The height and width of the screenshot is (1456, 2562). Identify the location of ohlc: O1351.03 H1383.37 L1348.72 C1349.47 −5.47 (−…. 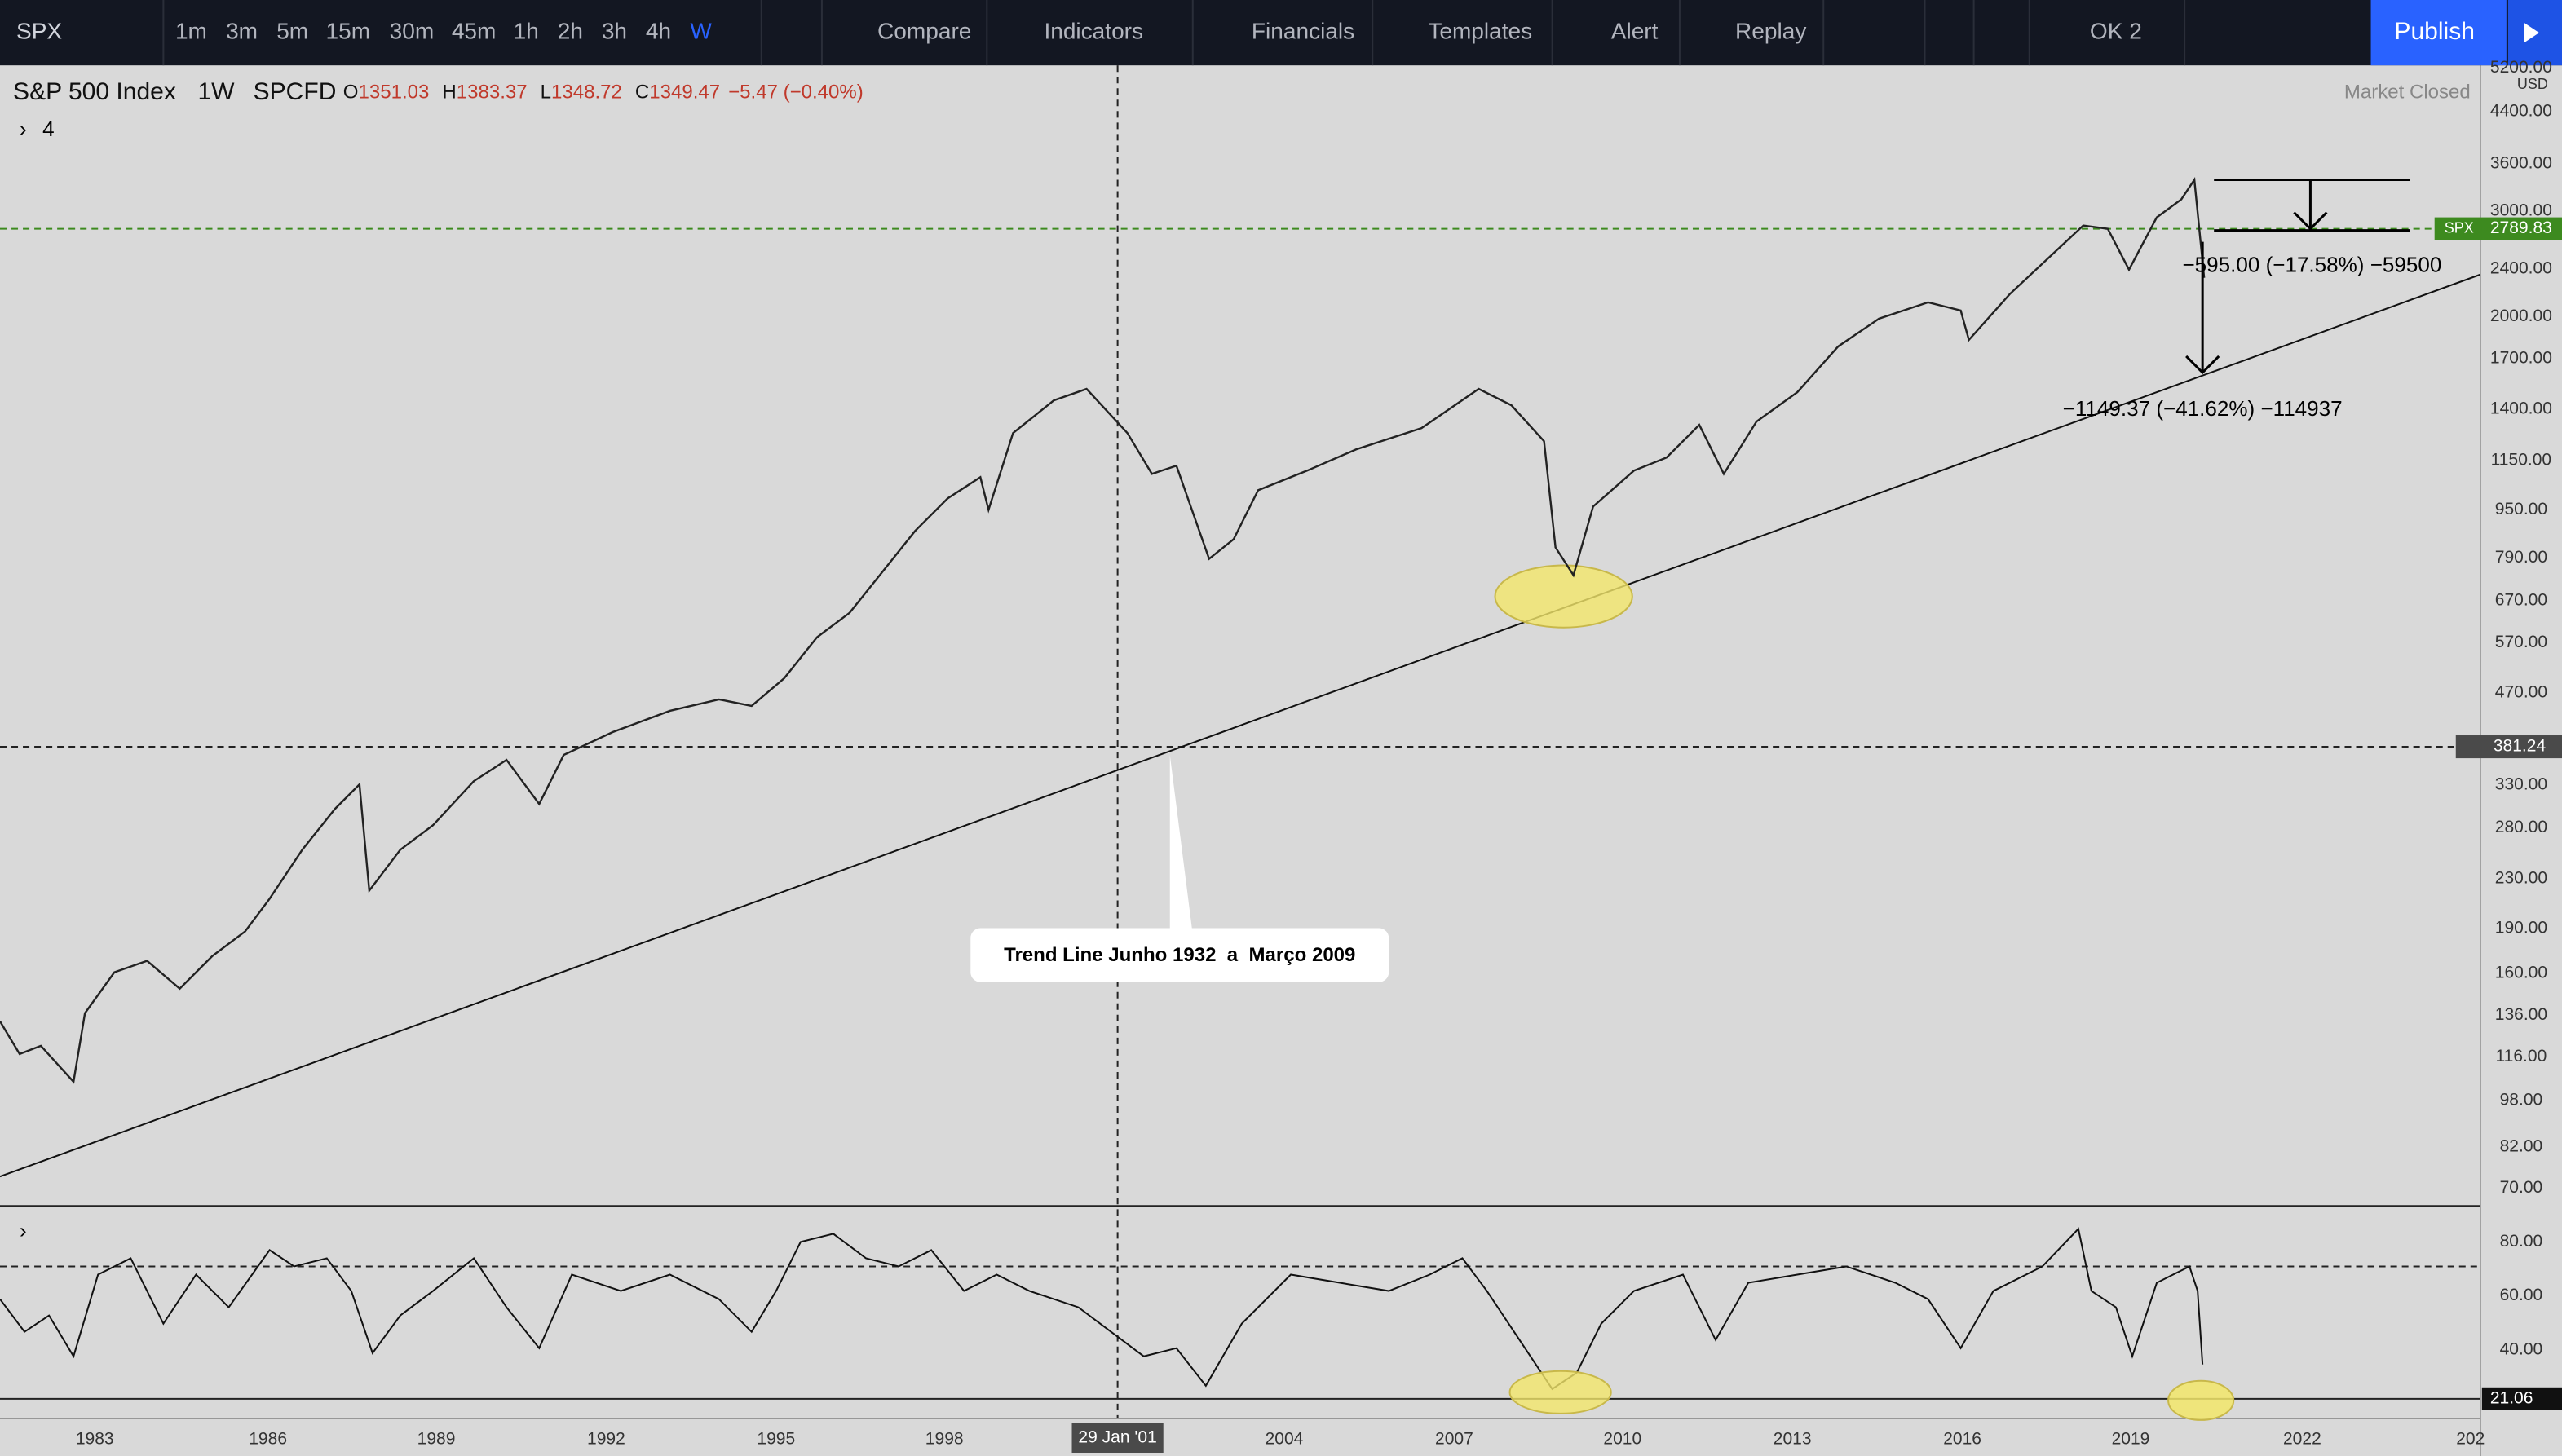
(603, 93).